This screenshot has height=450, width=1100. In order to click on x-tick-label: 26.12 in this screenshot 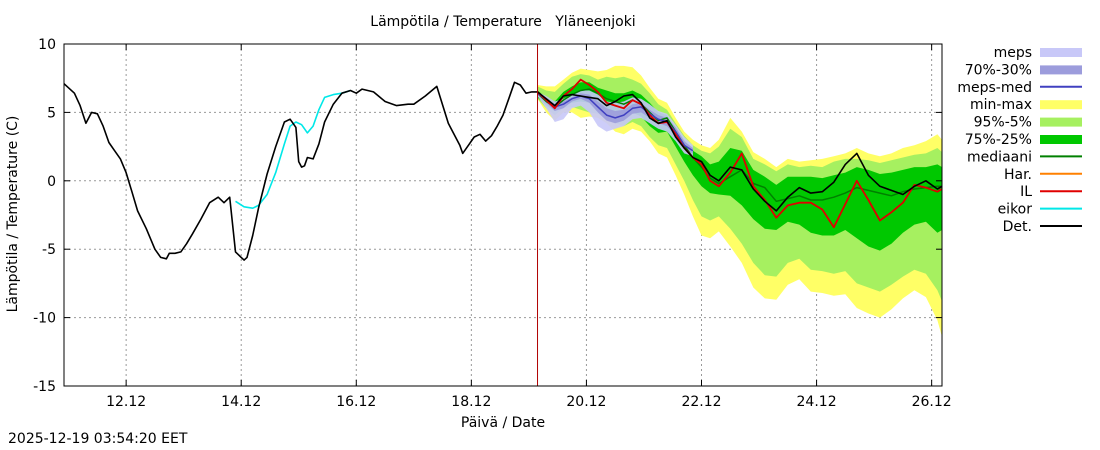, I will do `click(932, 402)`.